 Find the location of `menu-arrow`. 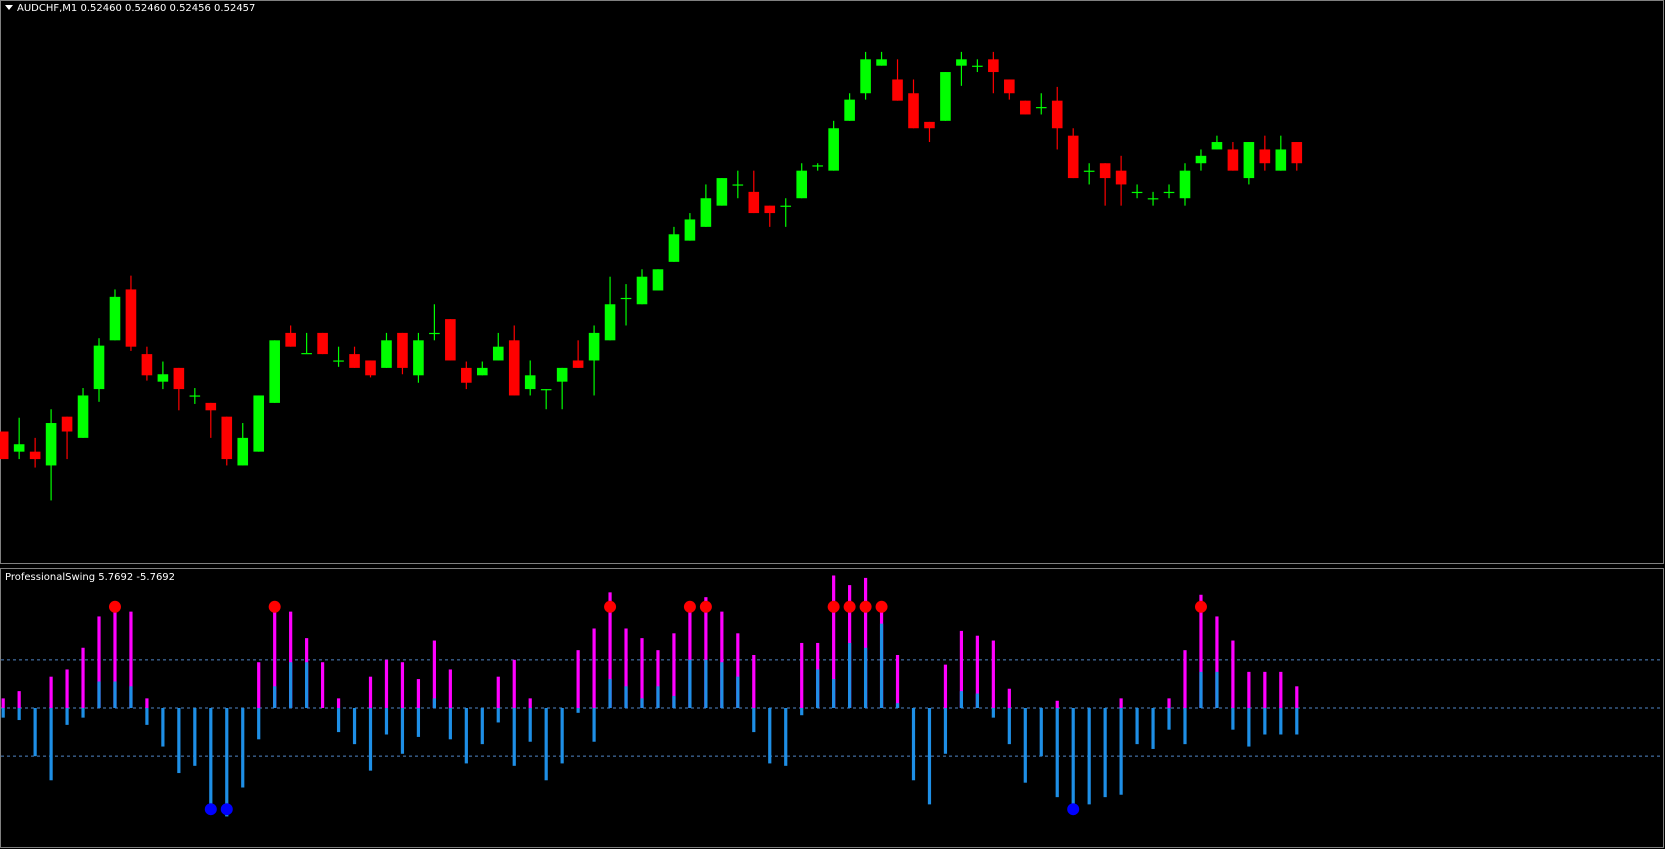

menu-arrow is located at coordinates (9, 7).